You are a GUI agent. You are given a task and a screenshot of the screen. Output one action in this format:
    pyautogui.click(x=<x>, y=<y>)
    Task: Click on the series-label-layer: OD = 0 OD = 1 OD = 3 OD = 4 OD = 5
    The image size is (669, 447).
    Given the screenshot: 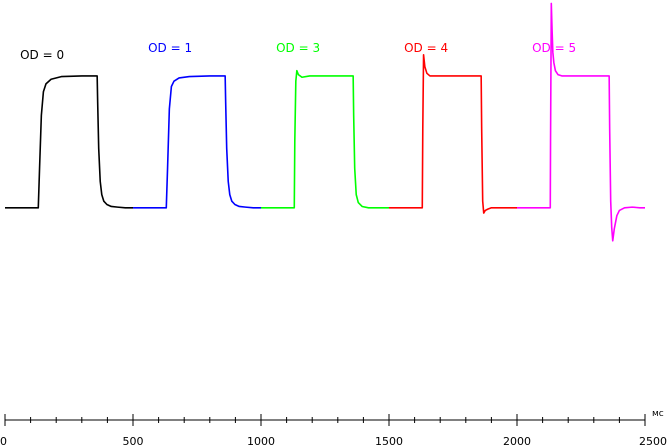 What is the action you would take?
    pyautogui.click(x=298, y=51)
    